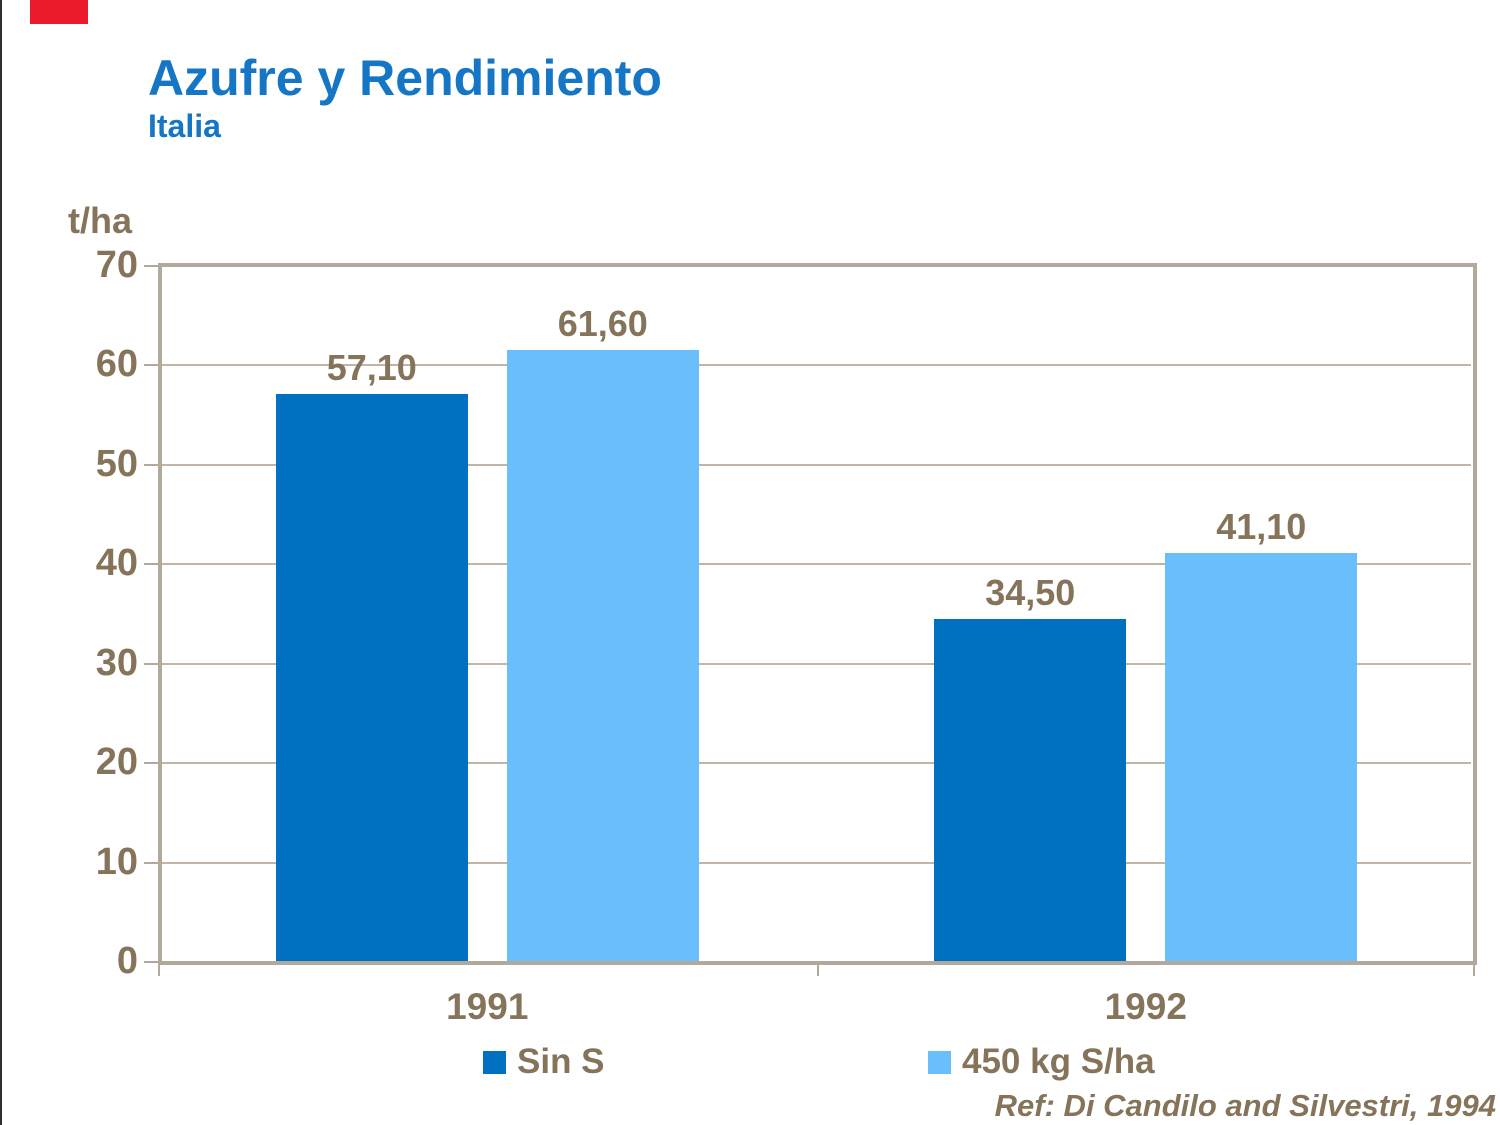 The image size is (1500, 1125). Describe the element at coordinates (1030, 790) in the screenshot. I see `bar-1992-sin-s` at that location.